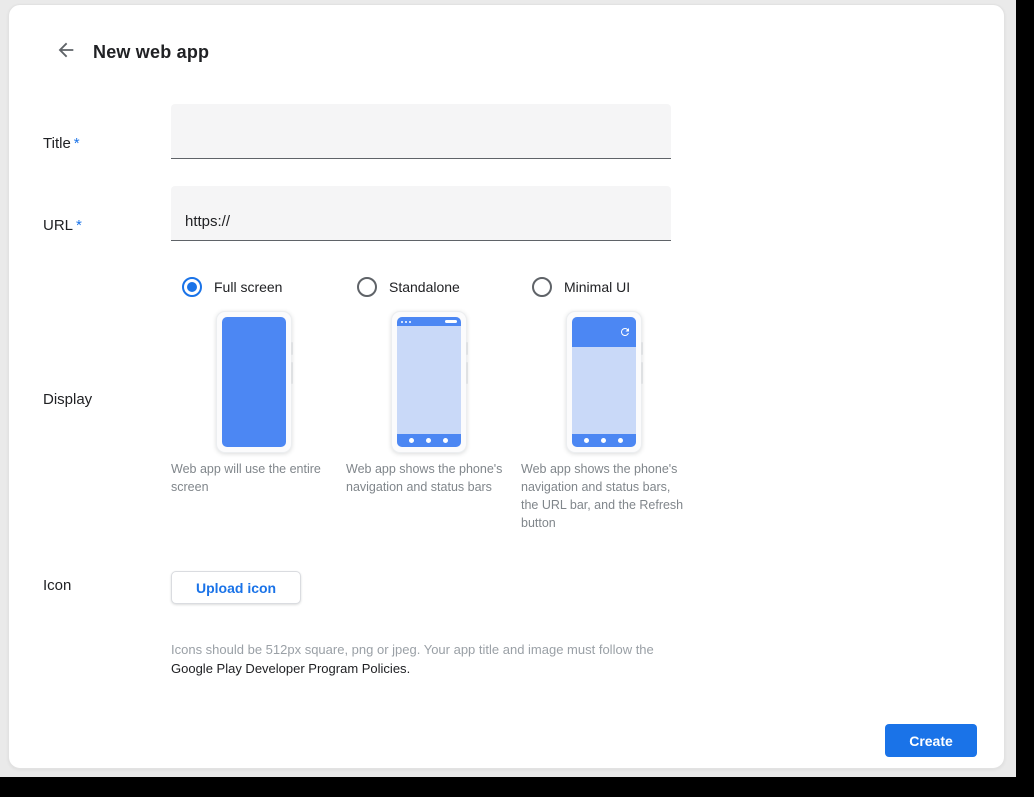 The width and height of the screenshot is (1034, 797). What do you see at coordinates (542, 287) in the screenshot?
I see `radio-minimal-ui` at bounding box center [542, 287].